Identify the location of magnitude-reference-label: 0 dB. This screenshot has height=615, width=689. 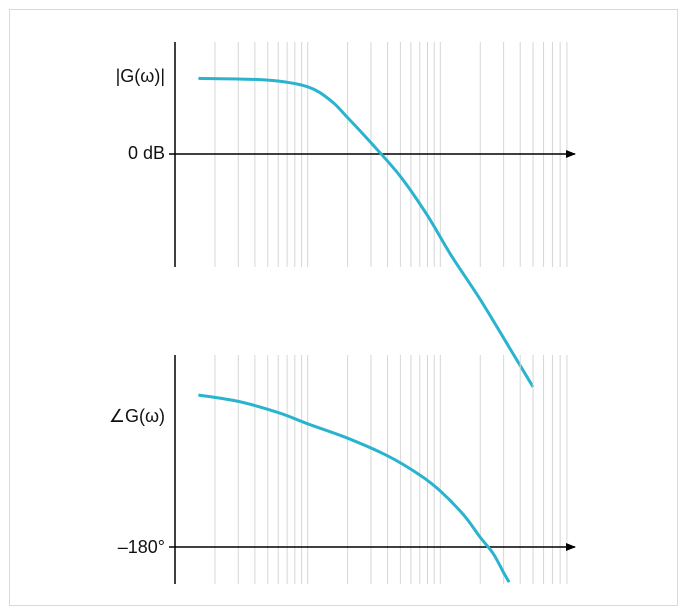
(146, 153).